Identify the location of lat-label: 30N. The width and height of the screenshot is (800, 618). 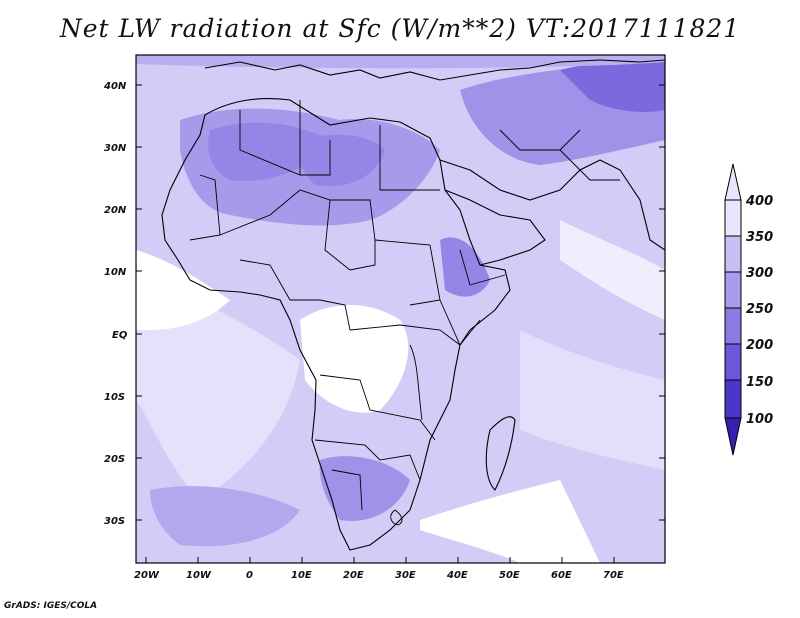
(115, 148).